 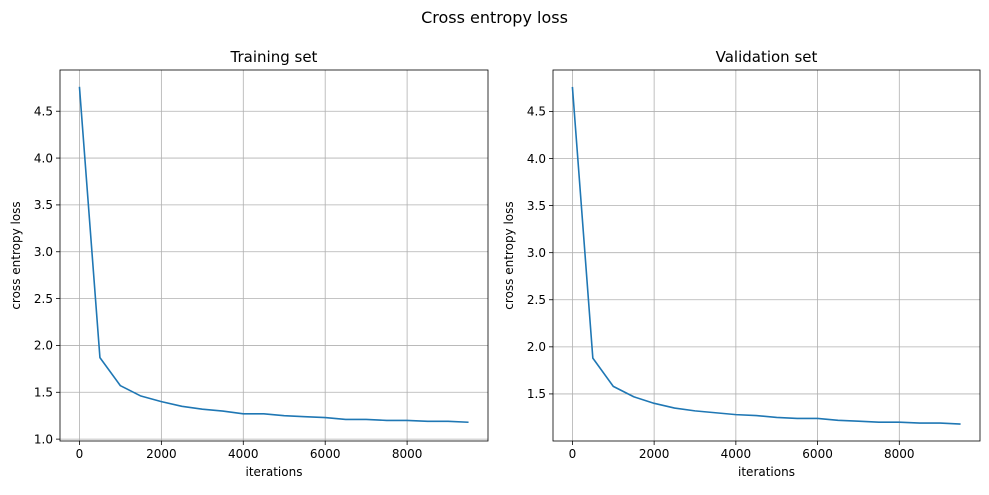 What do you see at coordinates (80, 454) in the screenshot?
I see `training-set-x-tick-label: 0` at bounding box center [80, 454].